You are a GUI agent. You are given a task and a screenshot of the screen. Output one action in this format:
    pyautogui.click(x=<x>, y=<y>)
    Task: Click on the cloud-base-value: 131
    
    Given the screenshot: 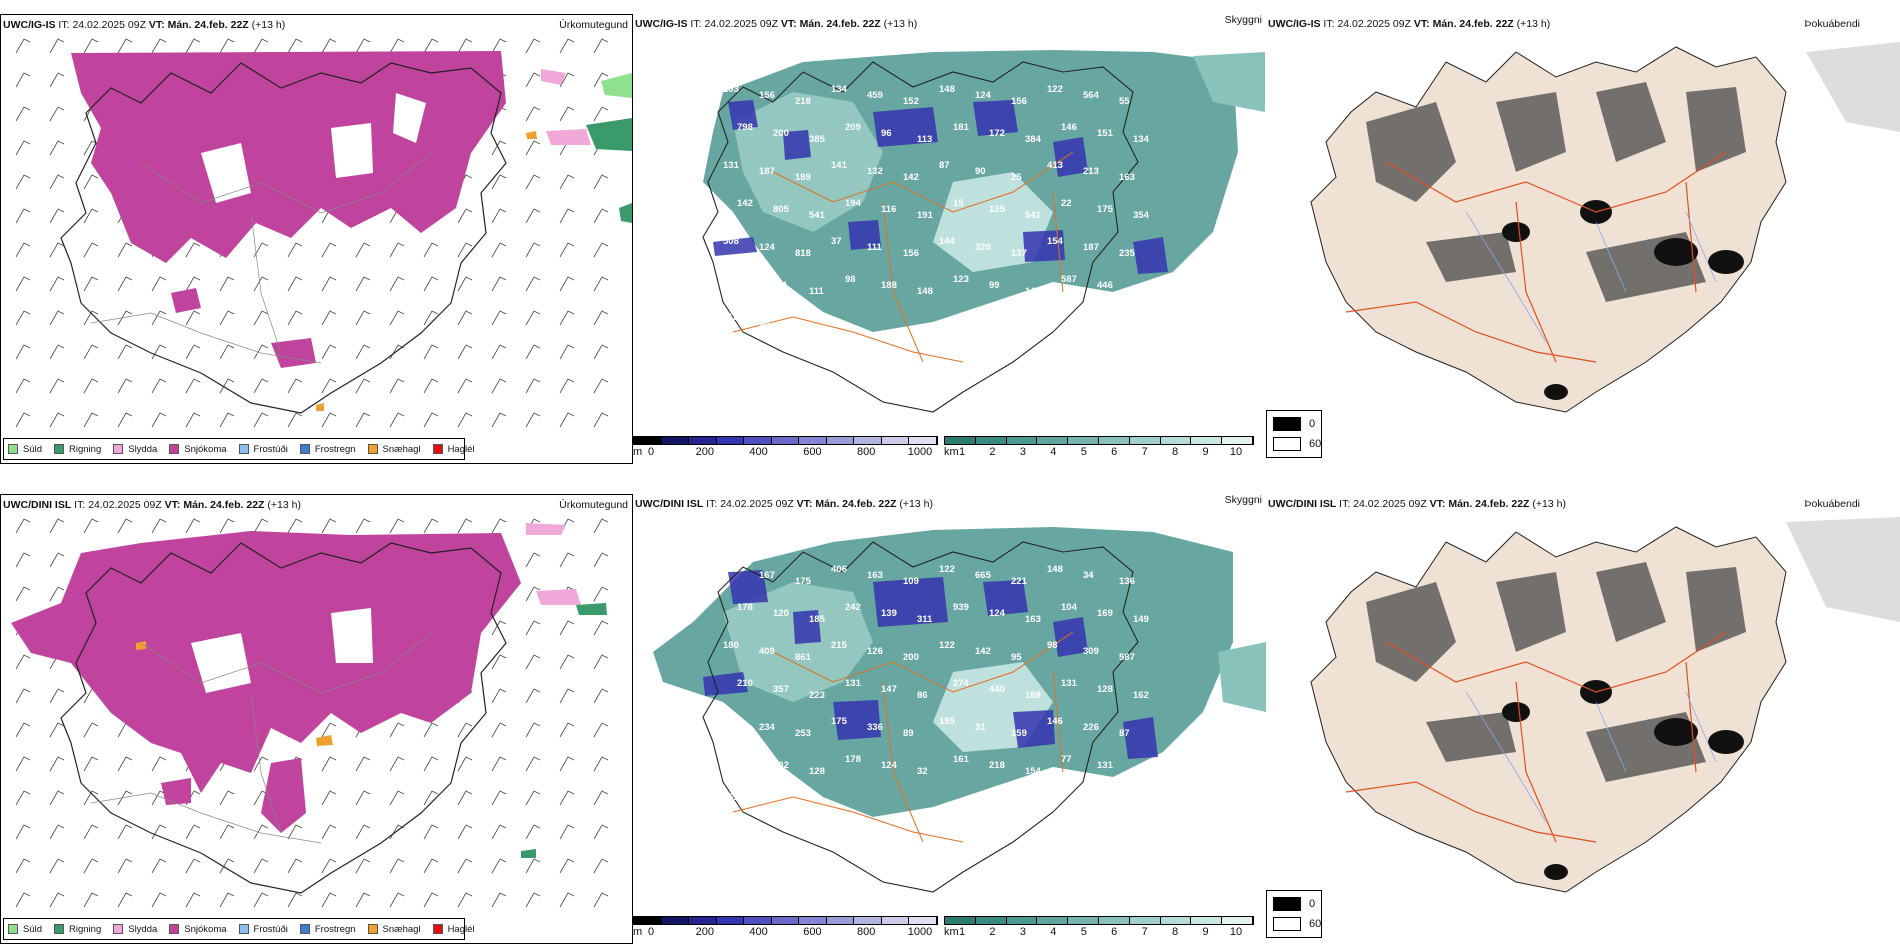 What is the action you would take?
    pyautogui.click(x=1069, y=683)
    